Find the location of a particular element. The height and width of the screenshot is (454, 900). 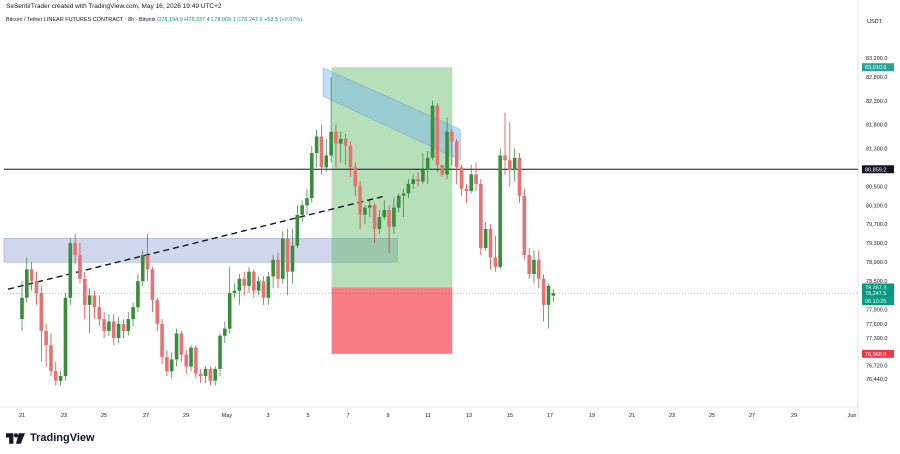

time-axis-tick: 13 is located at coordinates (469, 416).